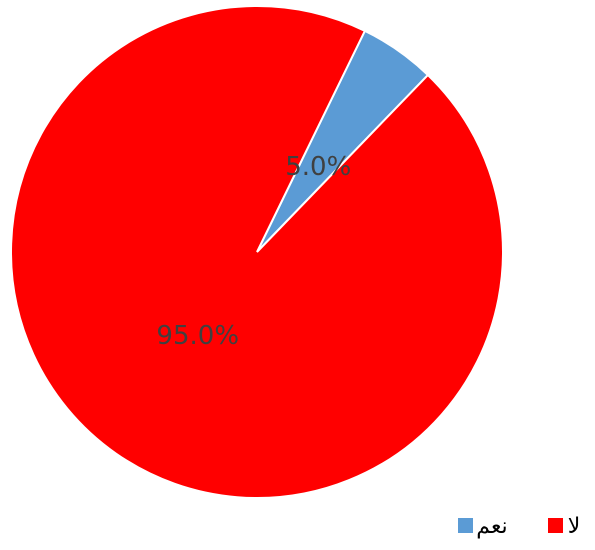 The width and height of the screenshot is (595, 550). I want to click on legend-swatch-no, so click(555, 525).